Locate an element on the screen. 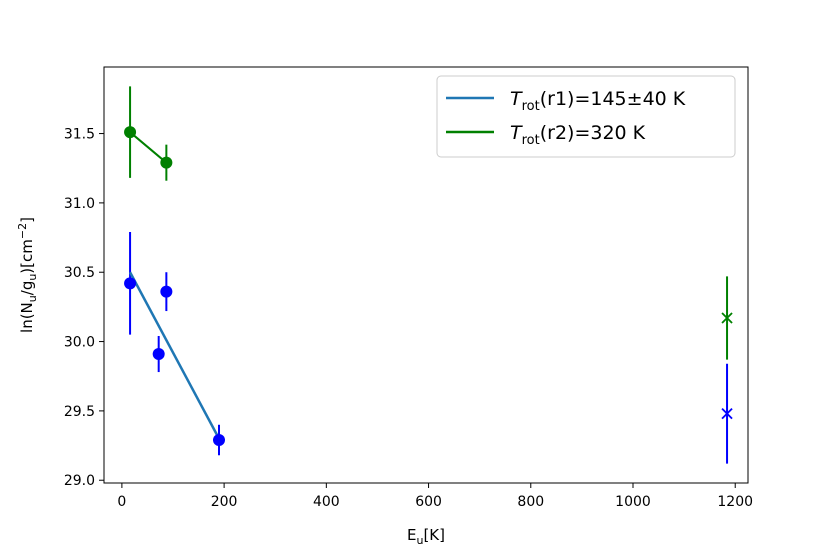  x-axis-label-main: E is located at coordinates (411, 535).